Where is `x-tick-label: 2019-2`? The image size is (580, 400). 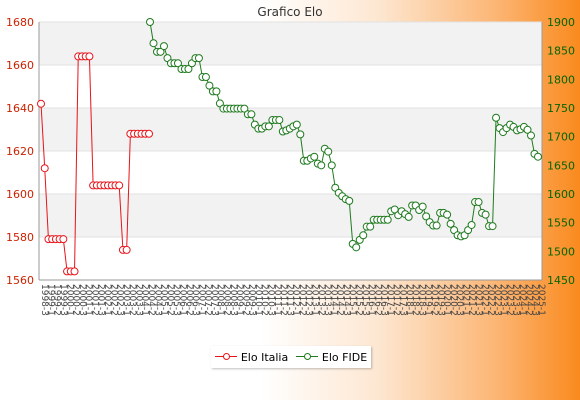 x-tick-label: 2019-2 is located at coordinates (434, 300).